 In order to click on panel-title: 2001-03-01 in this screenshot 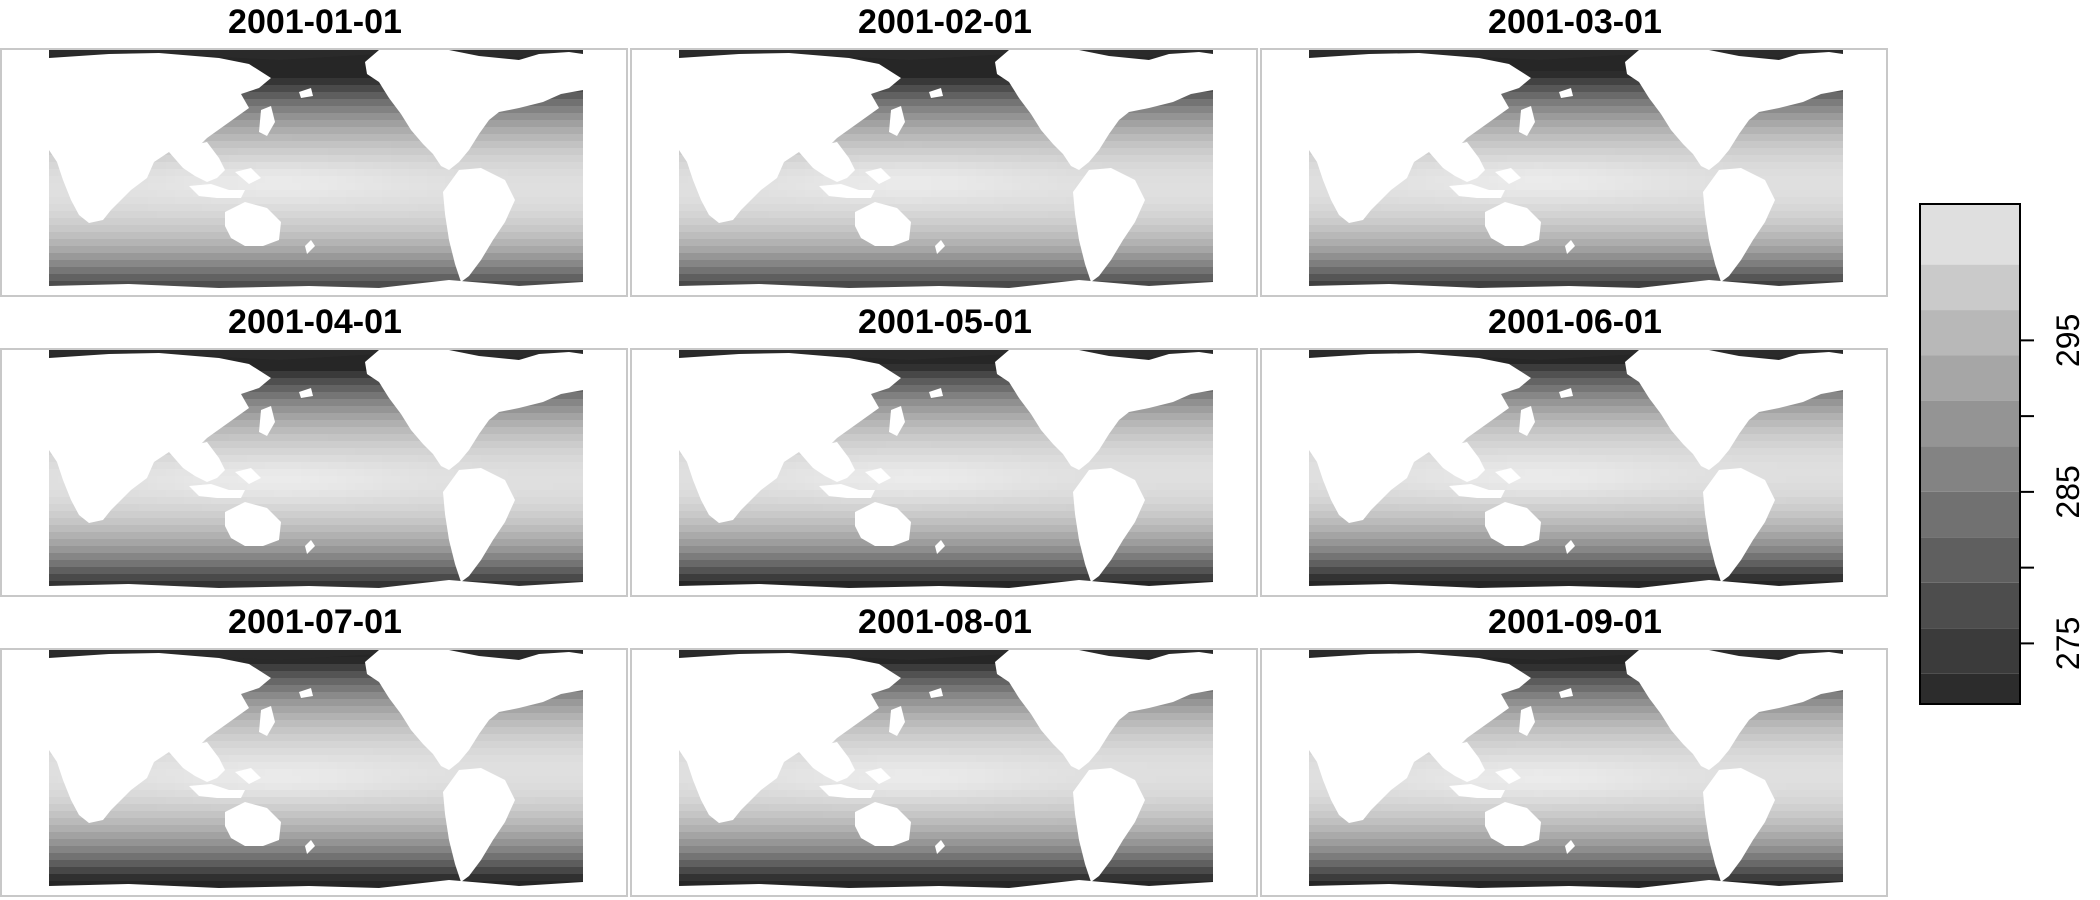, I will do `click(1575, 22)`.